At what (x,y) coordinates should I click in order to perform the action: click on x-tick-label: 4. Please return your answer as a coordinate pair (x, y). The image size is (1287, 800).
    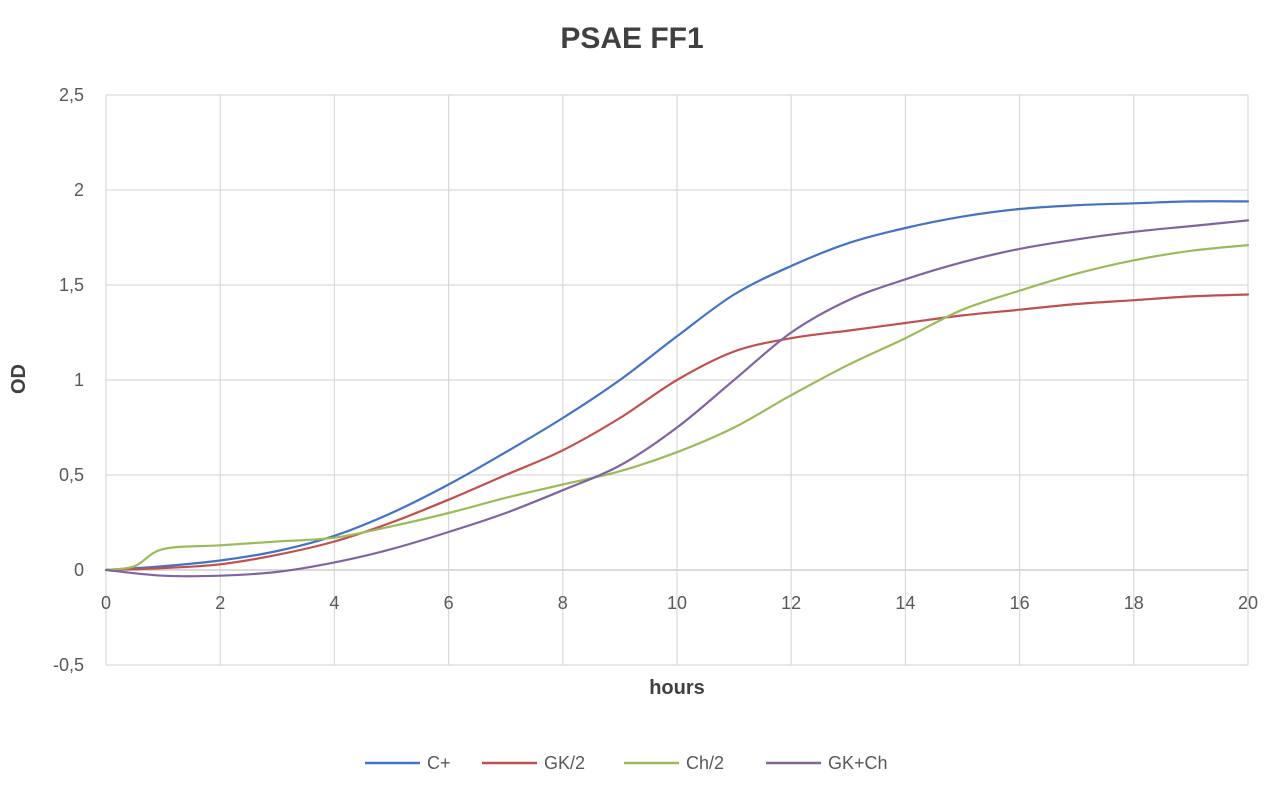
    Looking at the image, I should click on (334, 603).